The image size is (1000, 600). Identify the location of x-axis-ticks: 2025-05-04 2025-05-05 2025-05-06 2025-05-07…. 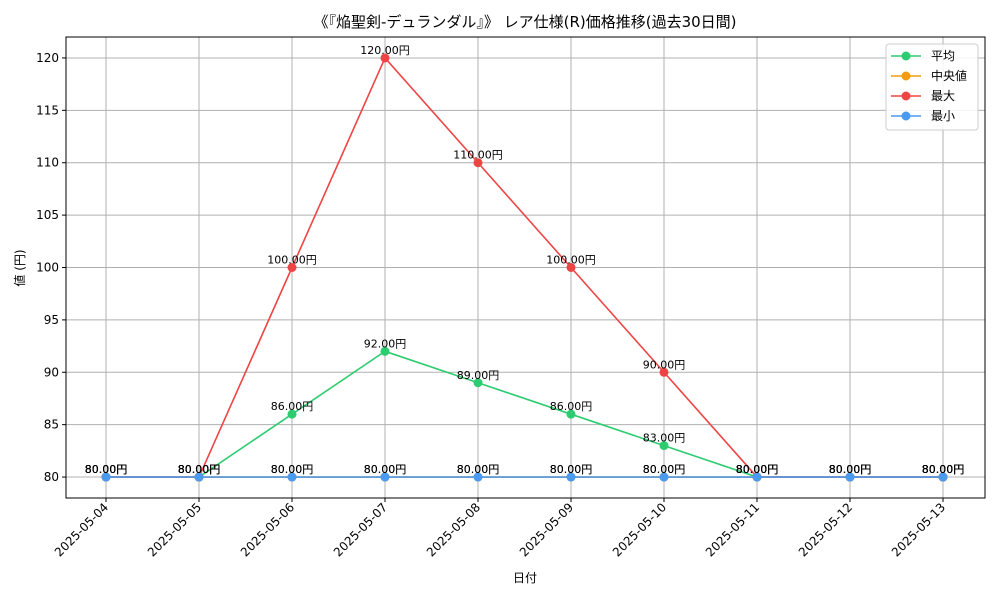
(500, 528).